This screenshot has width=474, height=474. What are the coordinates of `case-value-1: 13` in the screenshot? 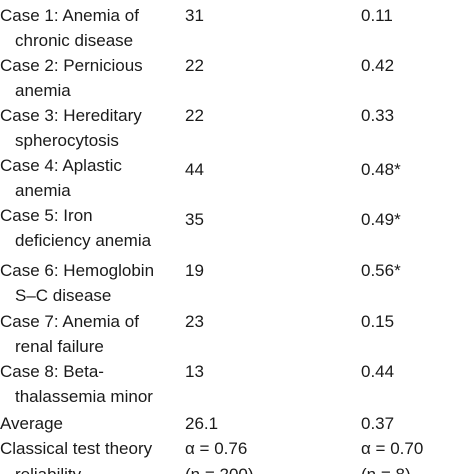 It's located at (194, 371).